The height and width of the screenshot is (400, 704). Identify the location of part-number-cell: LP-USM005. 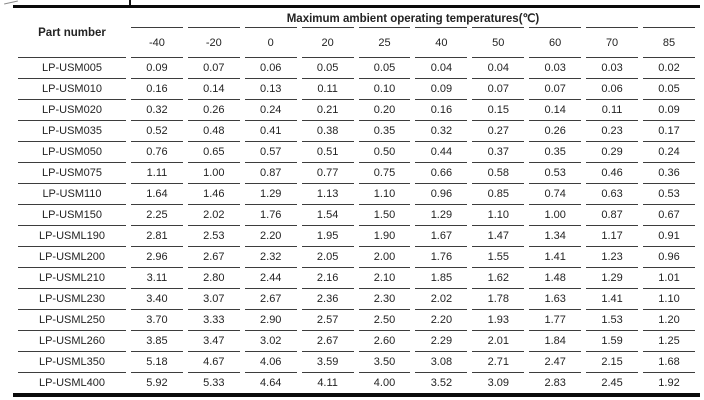
(72, 67).